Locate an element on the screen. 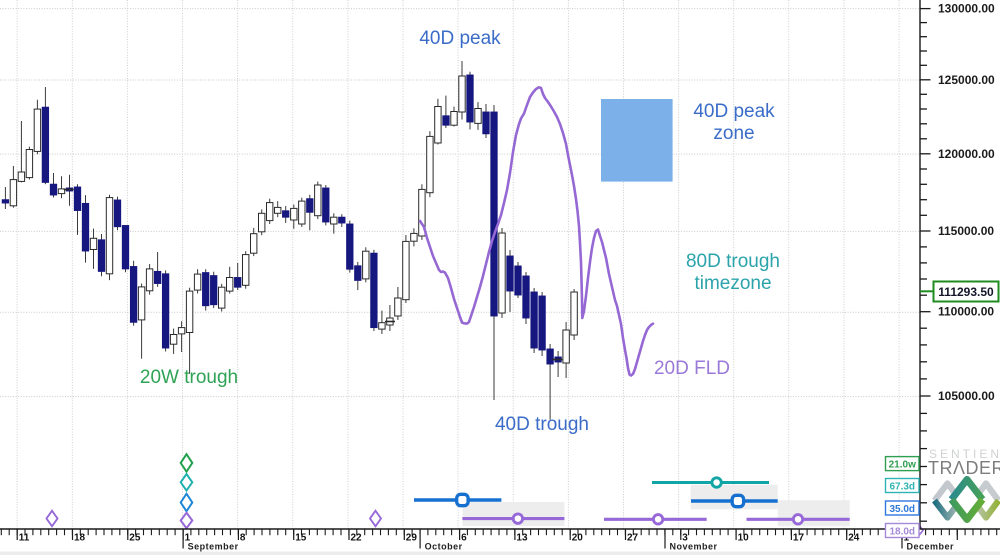  svg-text: September is located at coordinates (213, 547).